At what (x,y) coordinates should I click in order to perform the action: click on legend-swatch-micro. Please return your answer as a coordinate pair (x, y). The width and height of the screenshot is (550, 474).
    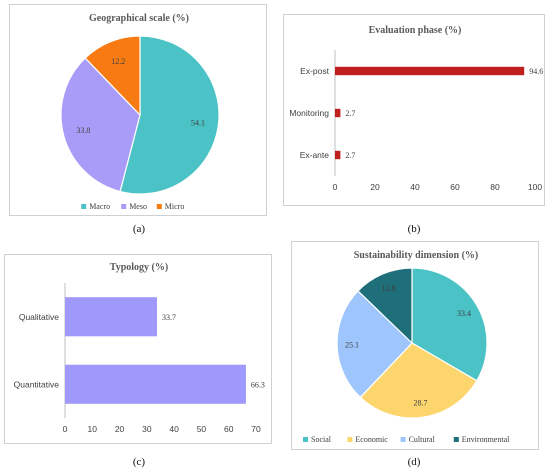
    Looking at the image, I should click on (159, 206).